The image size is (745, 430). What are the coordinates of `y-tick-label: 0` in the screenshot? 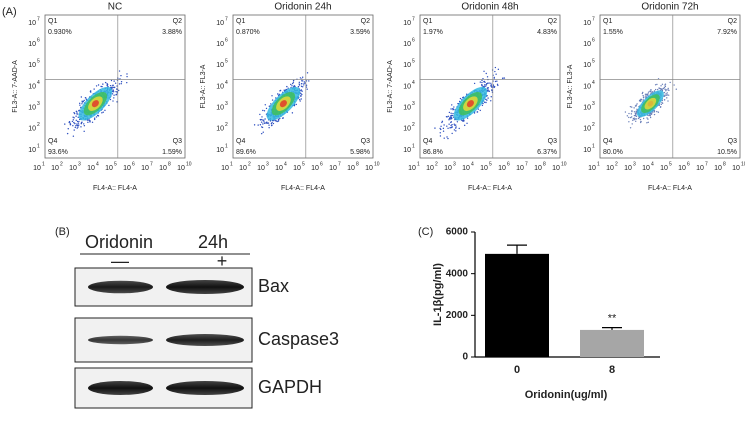 It's located at (465, 357).